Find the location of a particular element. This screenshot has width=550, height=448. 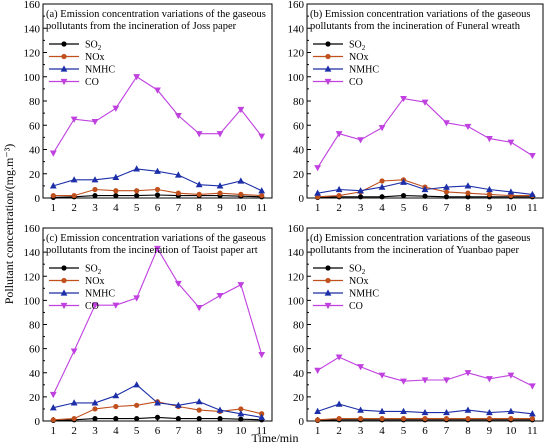

x-tick-label: 9 is located at coordinates (220, 208).